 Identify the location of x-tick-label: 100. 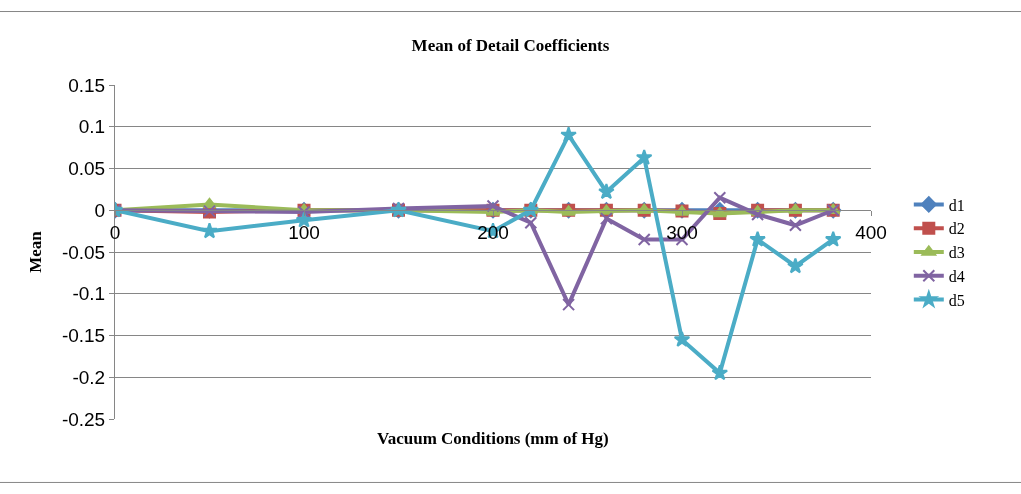
(304, 233).